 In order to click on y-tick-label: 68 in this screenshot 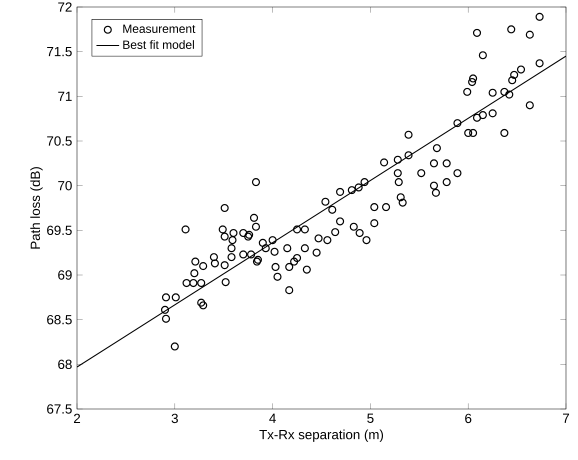, I will do `click(65, 365)`.